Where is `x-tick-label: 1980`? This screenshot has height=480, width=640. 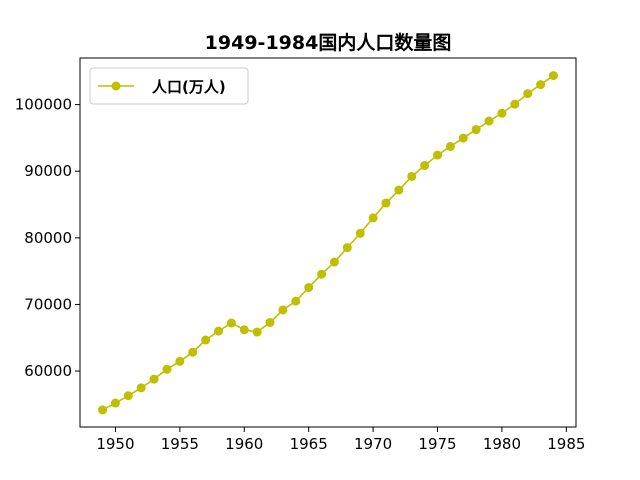 x-tick-label: 1980 is located at coordinates (502, 444).